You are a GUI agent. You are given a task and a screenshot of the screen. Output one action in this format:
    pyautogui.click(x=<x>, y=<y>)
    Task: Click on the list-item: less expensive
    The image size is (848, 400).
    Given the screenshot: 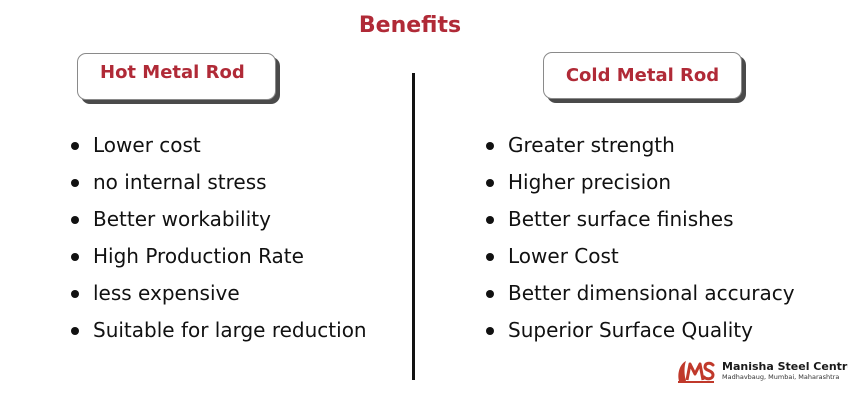 What is the action you would take?
    pyautogui.click(x=219, y=293)
    